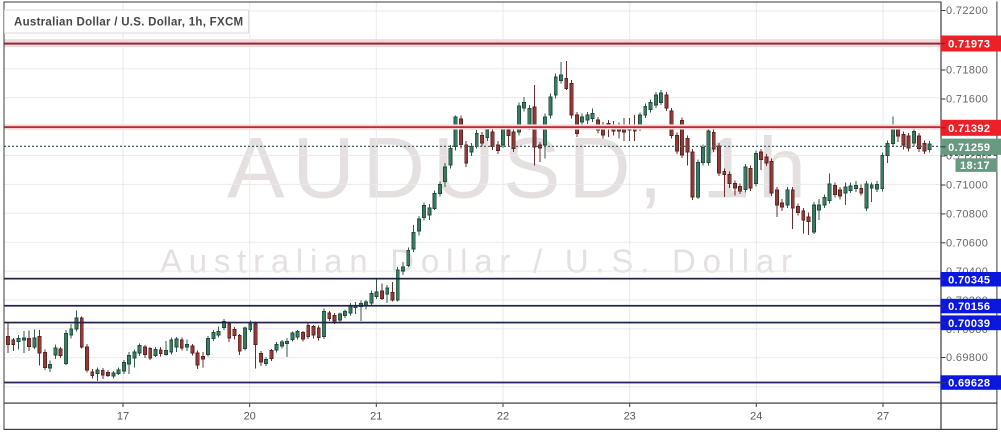 This screenshot has width=1001, height=439. Describe the element at coordinates (969, 129) in the screenshot. I see `svg-text: 0.71392` at that location.